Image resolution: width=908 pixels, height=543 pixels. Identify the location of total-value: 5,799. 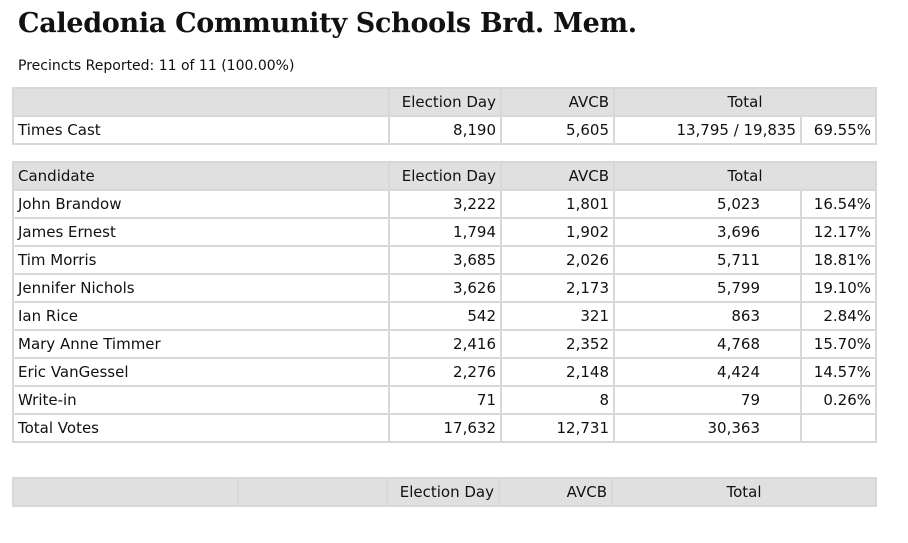
(707, 288).